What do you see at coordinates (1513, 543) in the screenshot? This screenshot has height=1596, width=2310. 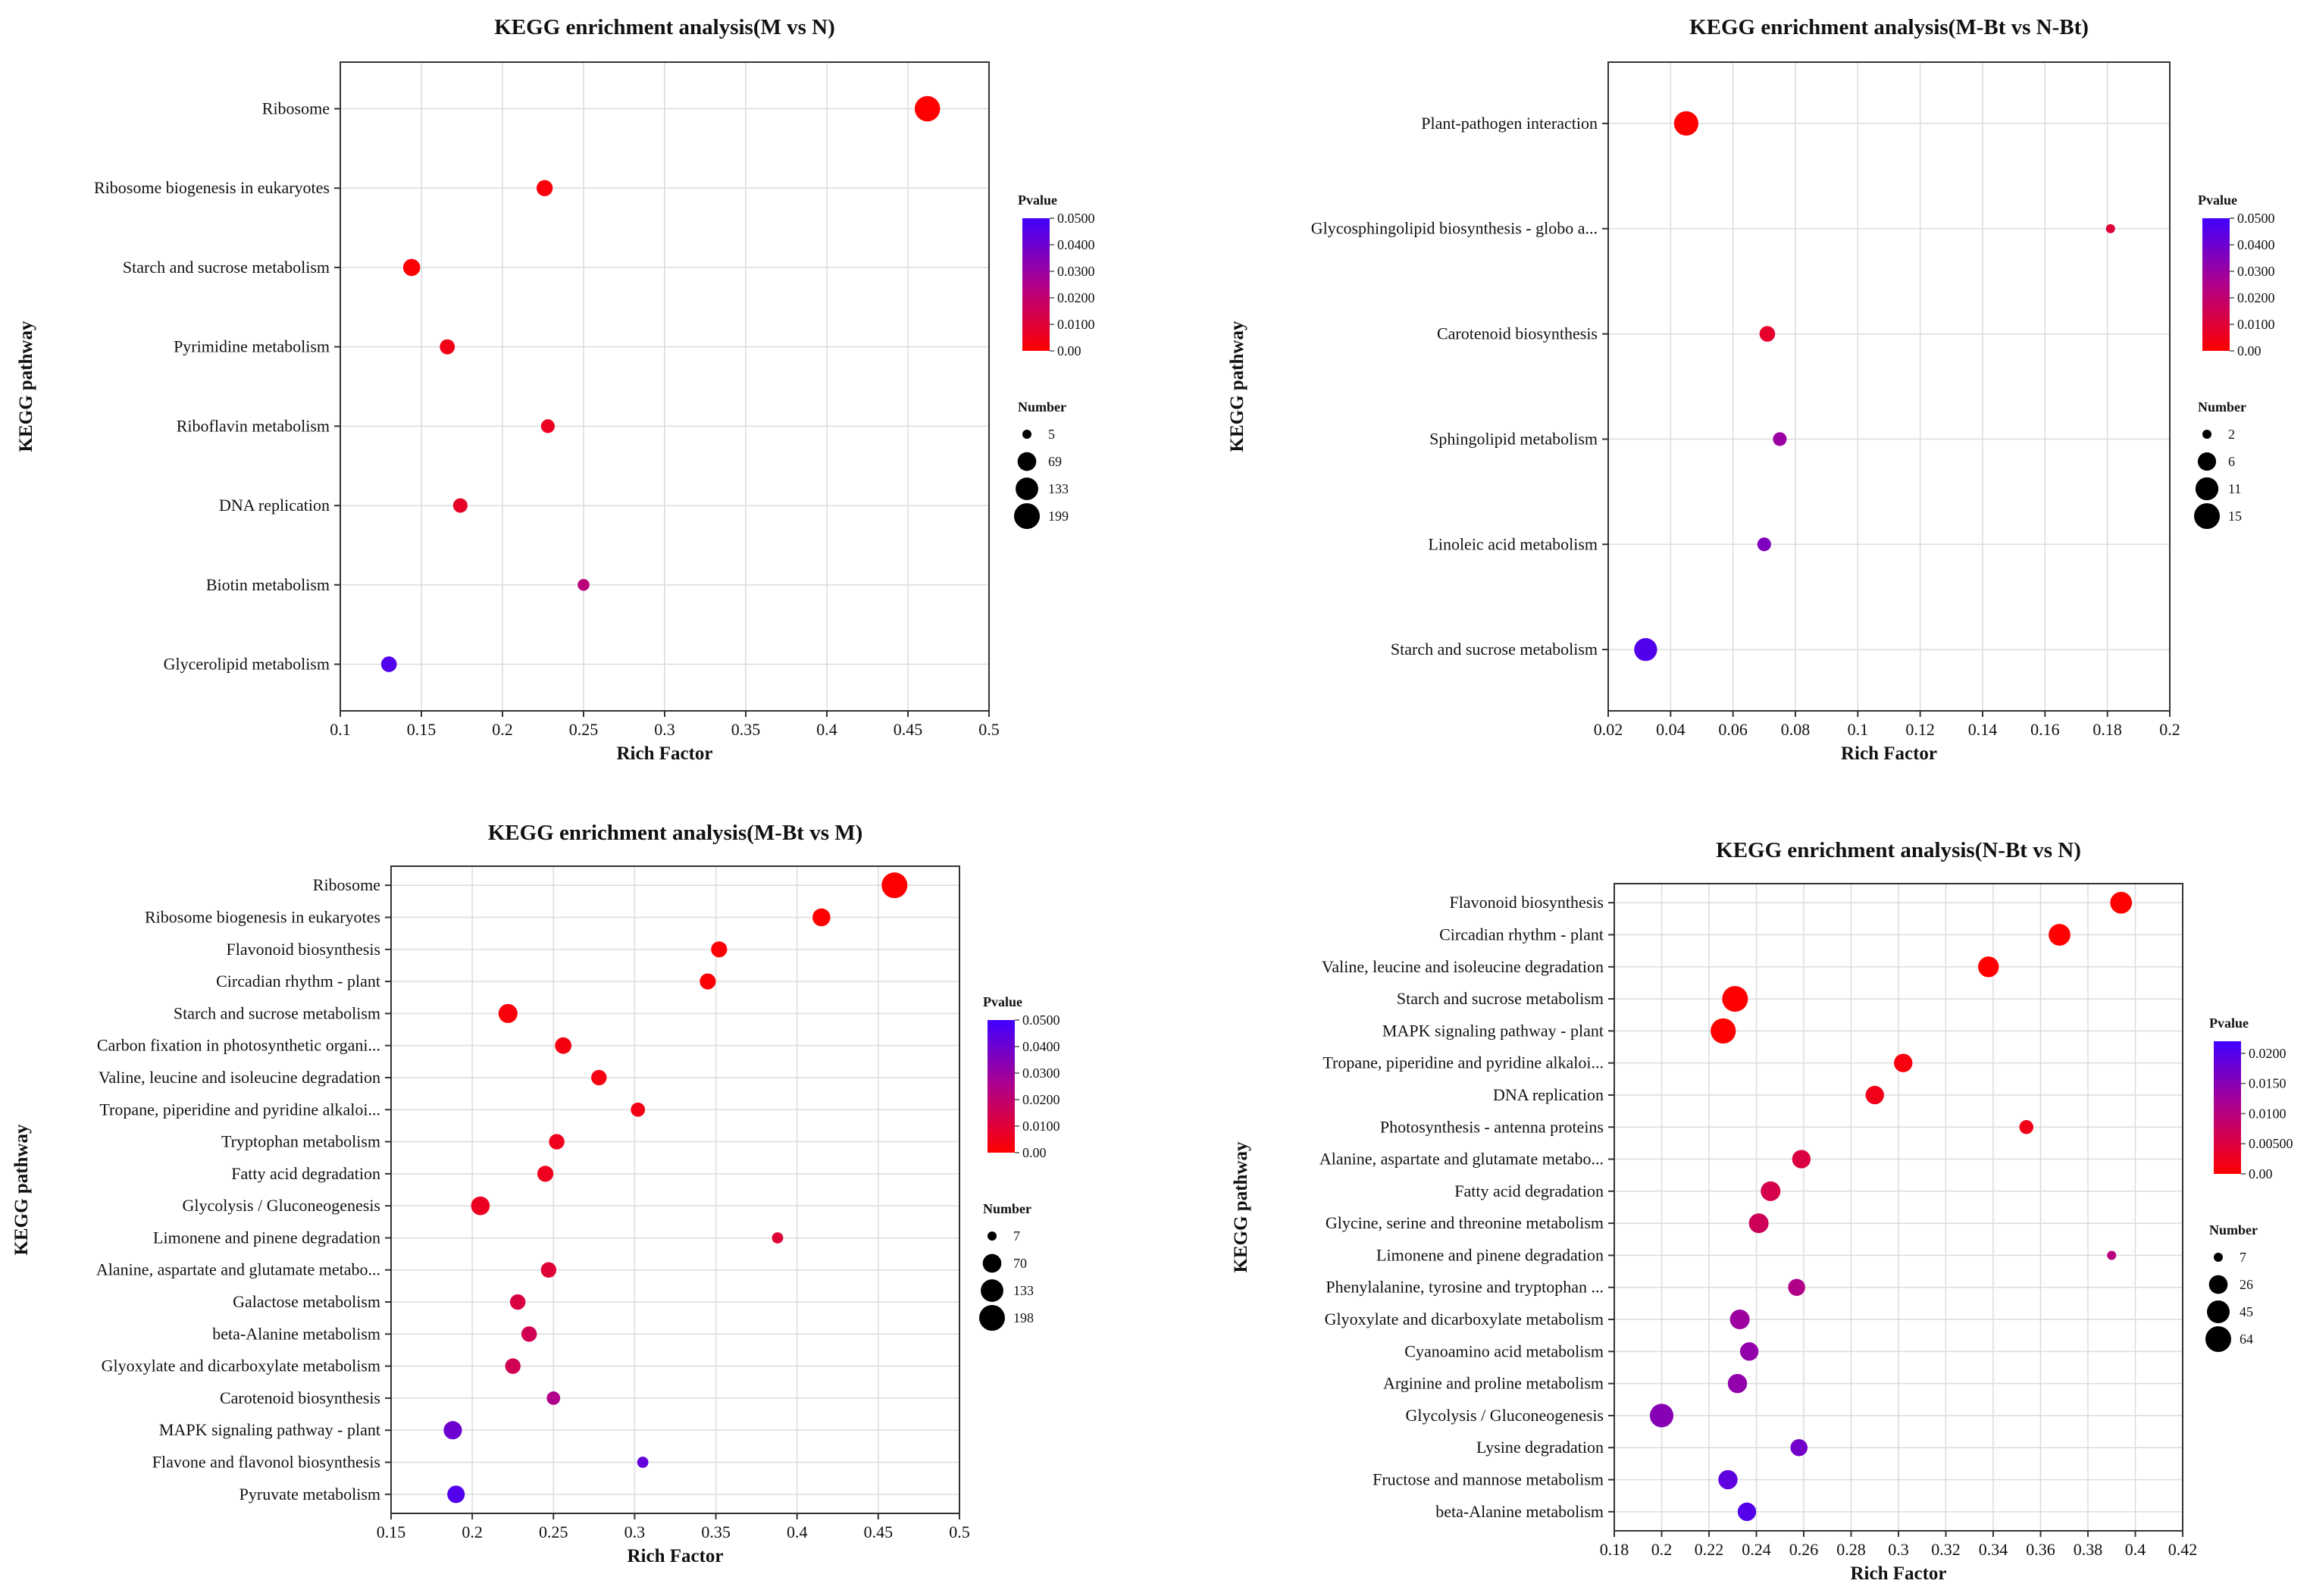 I see `y-tick-label: Linoleic acid metabolism` at bounding box center [1513, 543].